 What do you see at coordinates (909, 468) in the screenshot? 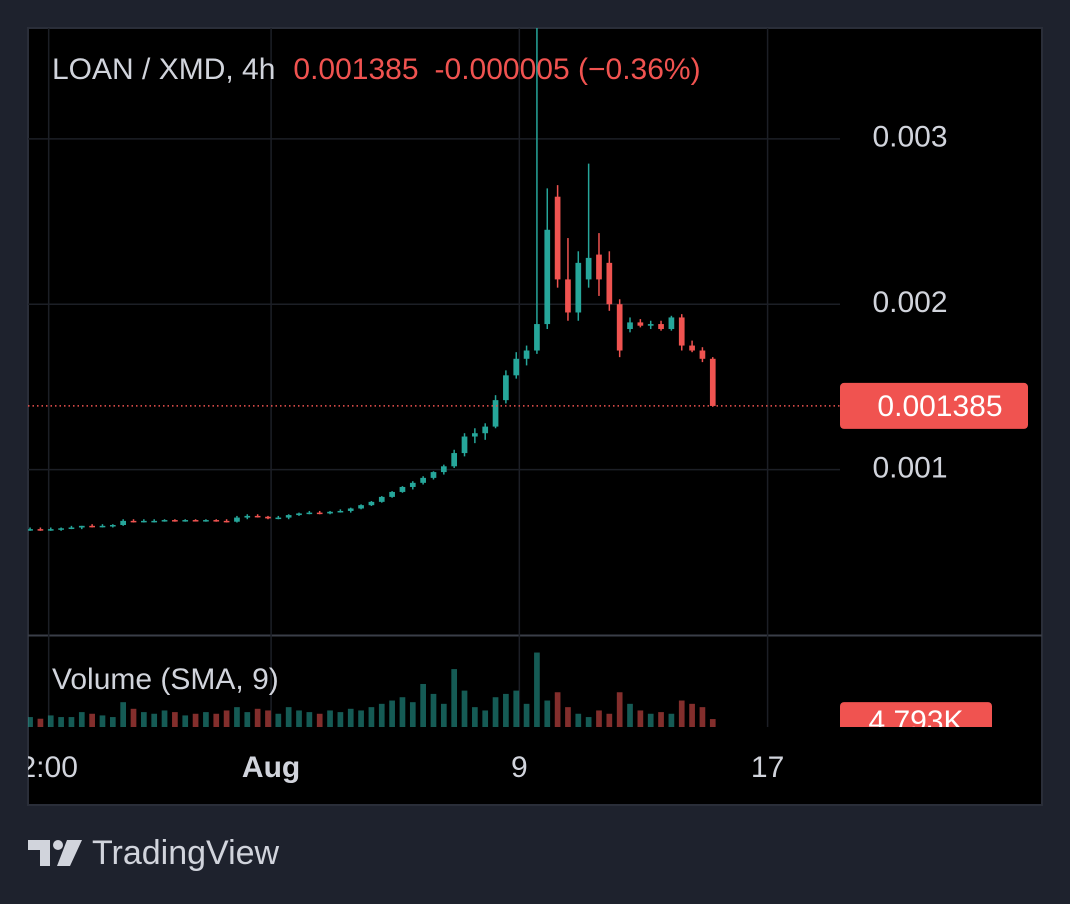
I see `y-tick-label: 0.001` at bounding box center [909, 468].